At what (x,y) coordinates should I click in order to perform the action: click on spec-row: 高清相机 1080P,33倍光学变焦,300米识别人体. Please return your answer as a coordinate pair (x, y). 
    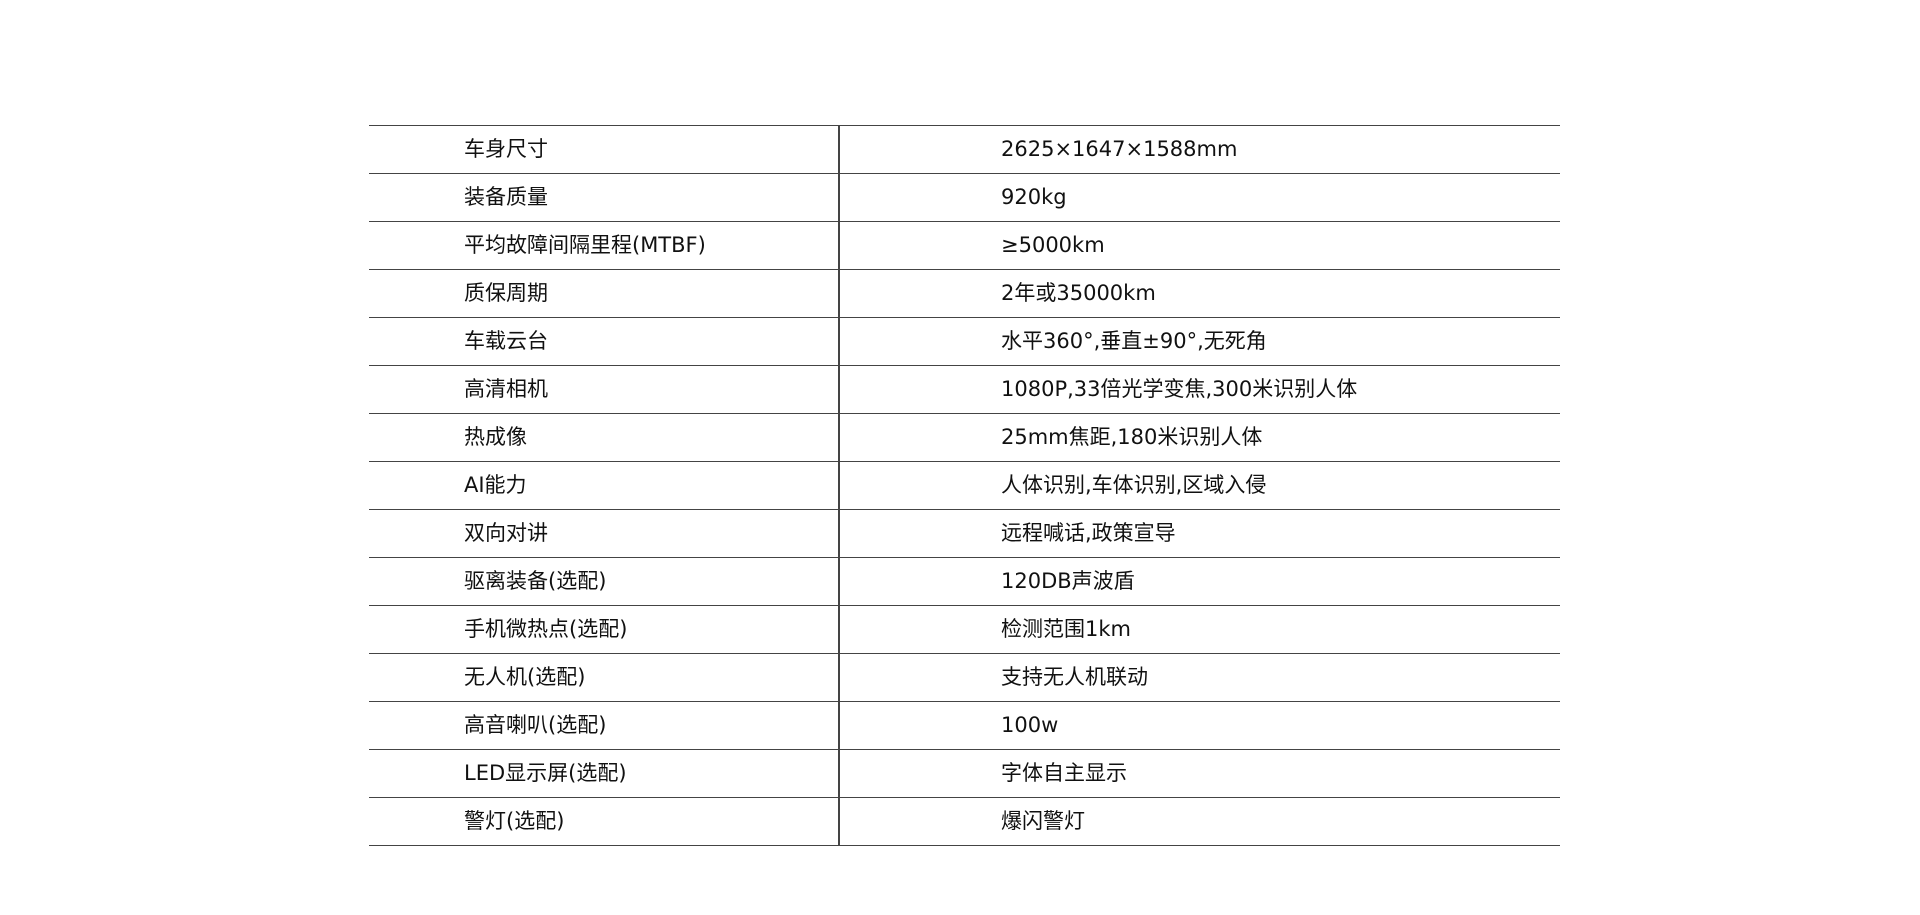
    Looking at the image, I should click on (964, 390).